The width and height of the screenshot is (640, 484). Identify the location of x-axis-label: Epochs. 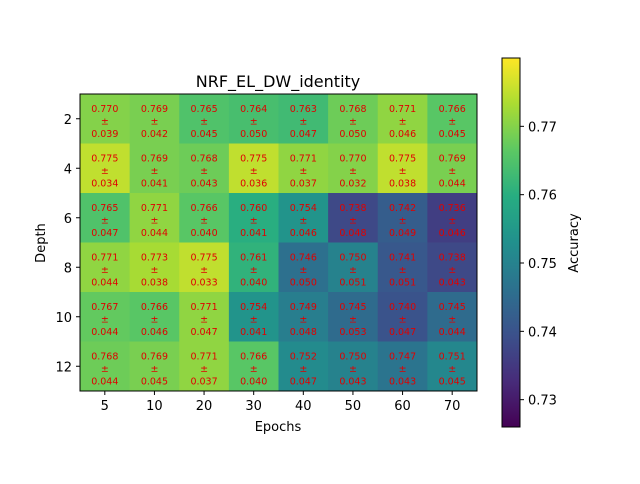
(278, 427).